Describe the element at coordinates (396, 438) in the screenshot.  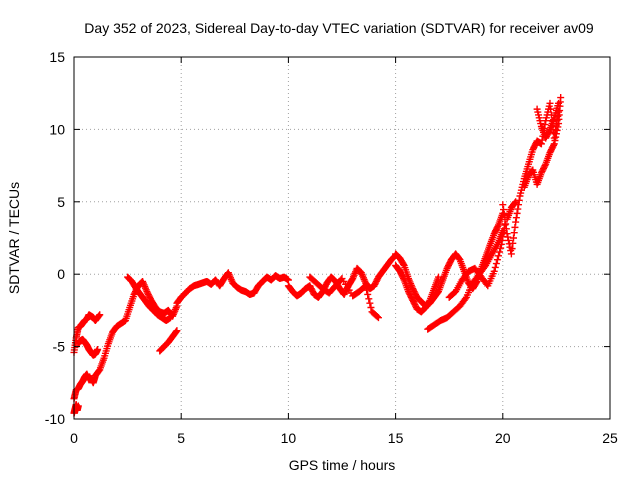
I see `x-tick-label: 15` at that location.